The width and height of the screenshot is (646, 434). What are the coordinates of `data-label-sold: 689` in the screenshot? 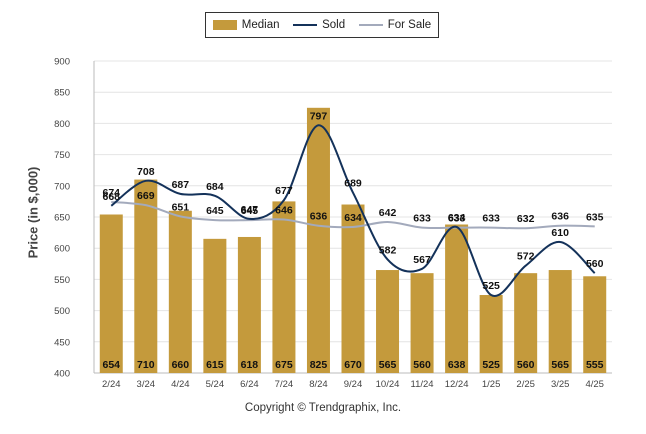 It's located at (353, 184).